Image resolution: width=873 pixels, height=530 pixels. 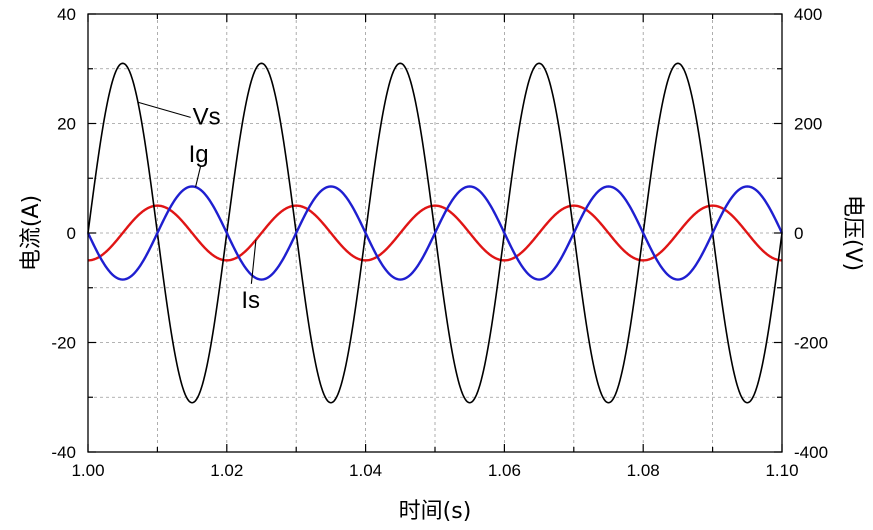 I want to click on annotation-label-vs: Vs, so click(x=207, y=116).